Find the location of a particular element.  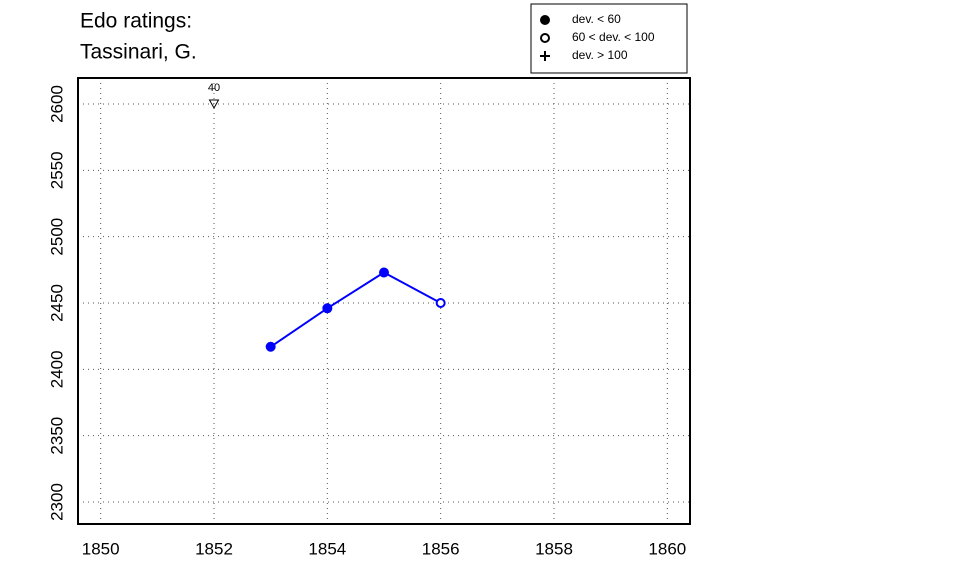

legend-box is located at coordinates (609, 38).